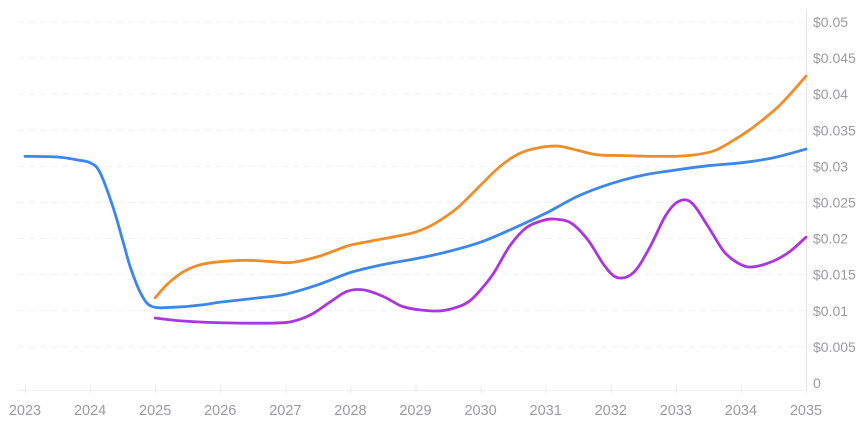 The width and height of the screenshot is (862, 426). Describe the element at coordinates (480, 411) in the screenshot. I see `x-axis-label-7: 2030` at that location.